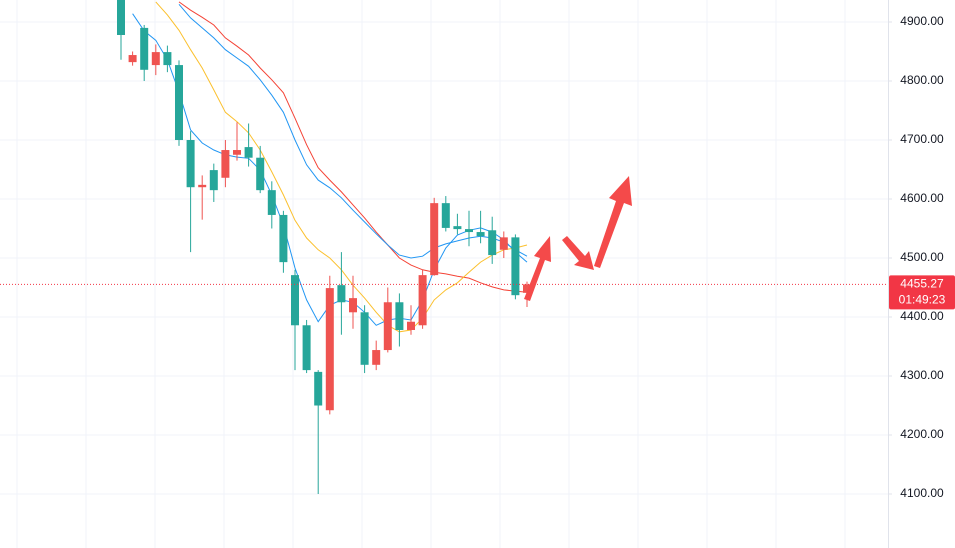  Describe the element at coordinates (922, 375) in the screenshot. I see `y-tick-label: 4300.00` at that location.